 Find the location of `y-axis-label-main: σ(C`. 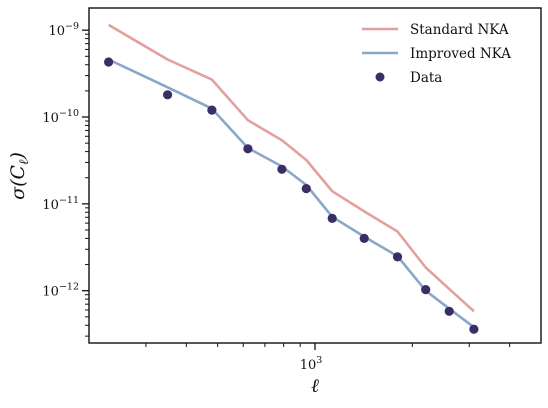

y-axis-label-main: σ(C is located at coordinates (18, 182).